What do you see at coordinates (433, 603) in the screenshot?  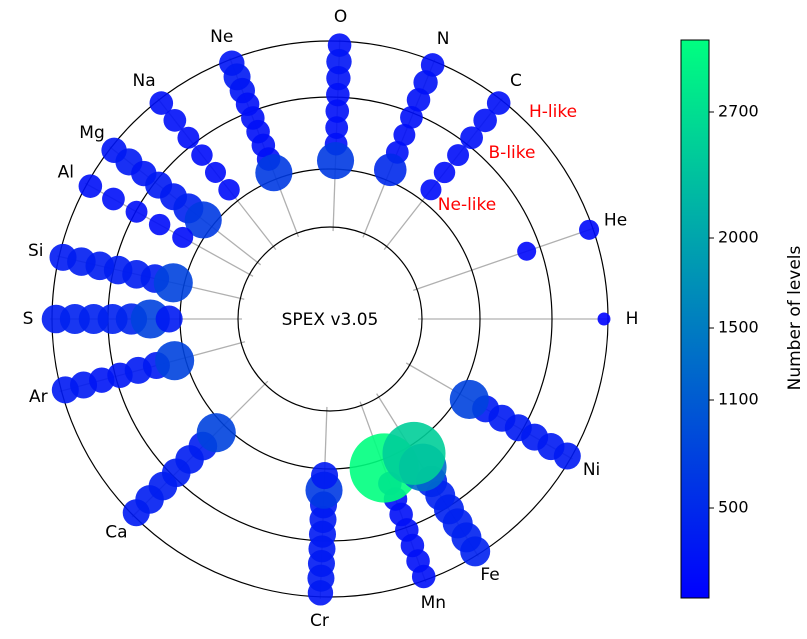 I see `element-label-mn: Mn` at bounding box center [433, 603].